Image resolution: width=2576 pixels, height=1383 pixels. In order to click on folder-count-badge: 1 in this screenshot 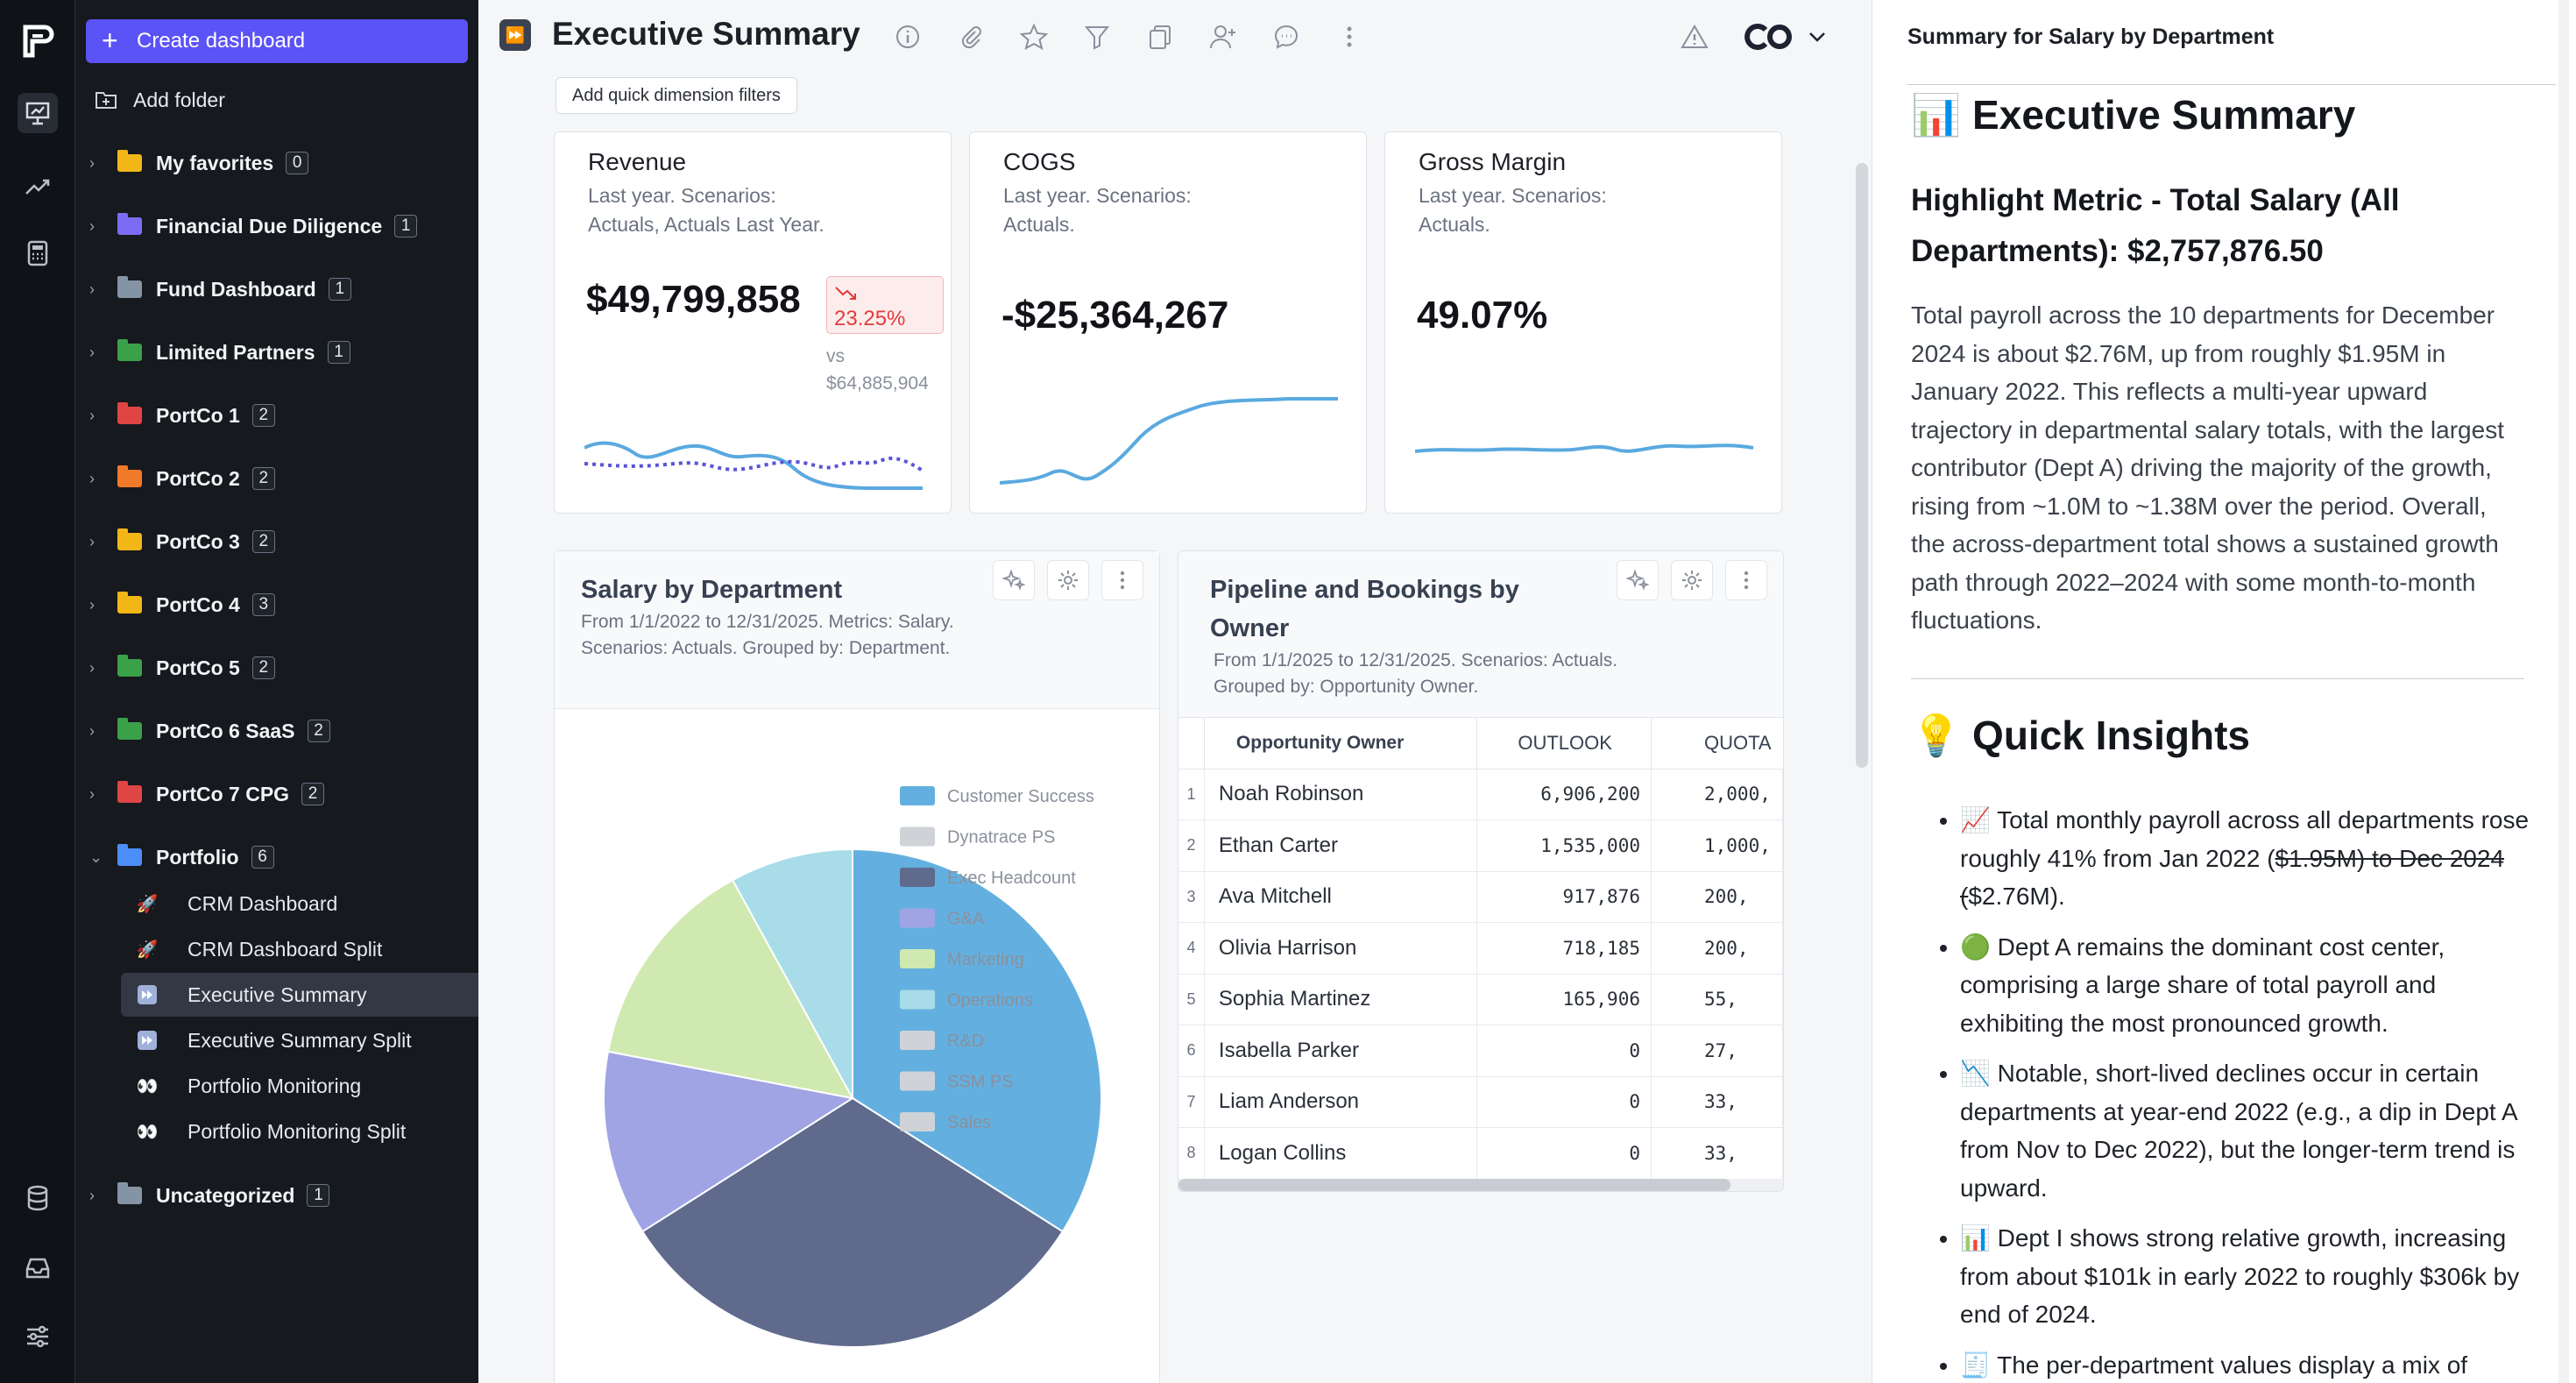, I will do `click(406, 226)`.